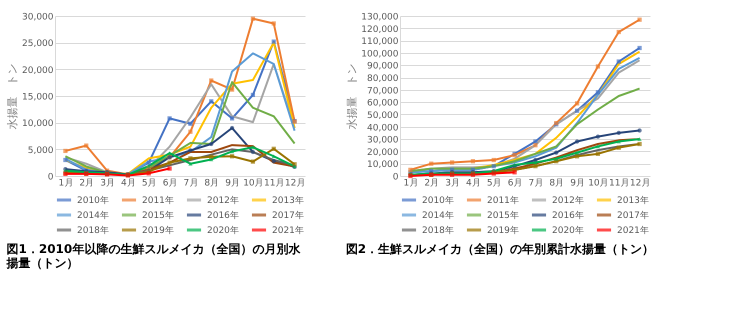  What do you see at coordinates (380, 54) in the screenshot?
I see `y-tick-label: 100,000` at bounding box center [380, 54].